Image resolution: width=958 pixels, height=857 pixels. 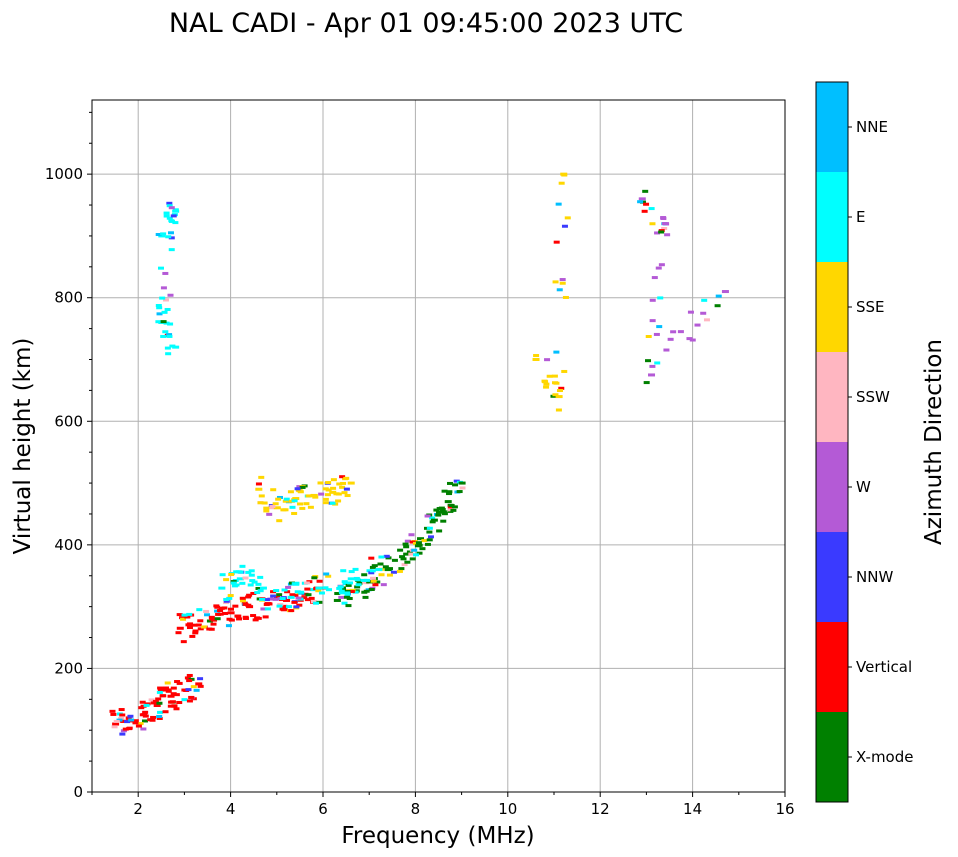 What do you see at coordinates (832, 217) in the screenshot?
I see `colorbar-segment-e` at bounding box center [832, 217].